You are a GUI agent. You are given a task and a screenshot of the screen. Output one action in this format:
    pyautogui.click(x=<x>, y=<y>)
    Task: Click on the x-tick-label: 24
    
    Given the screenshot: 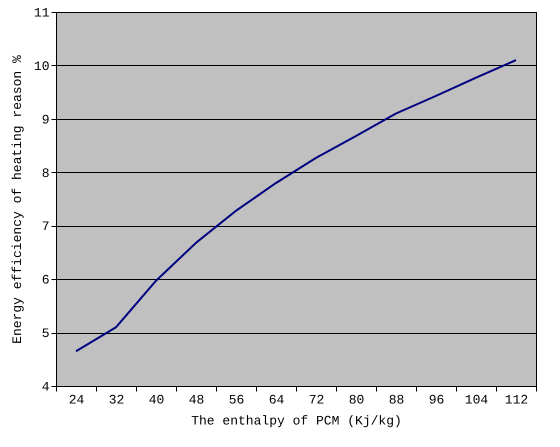 What is the action you would take?
    pyautogui.click(x=76, y=400)
    